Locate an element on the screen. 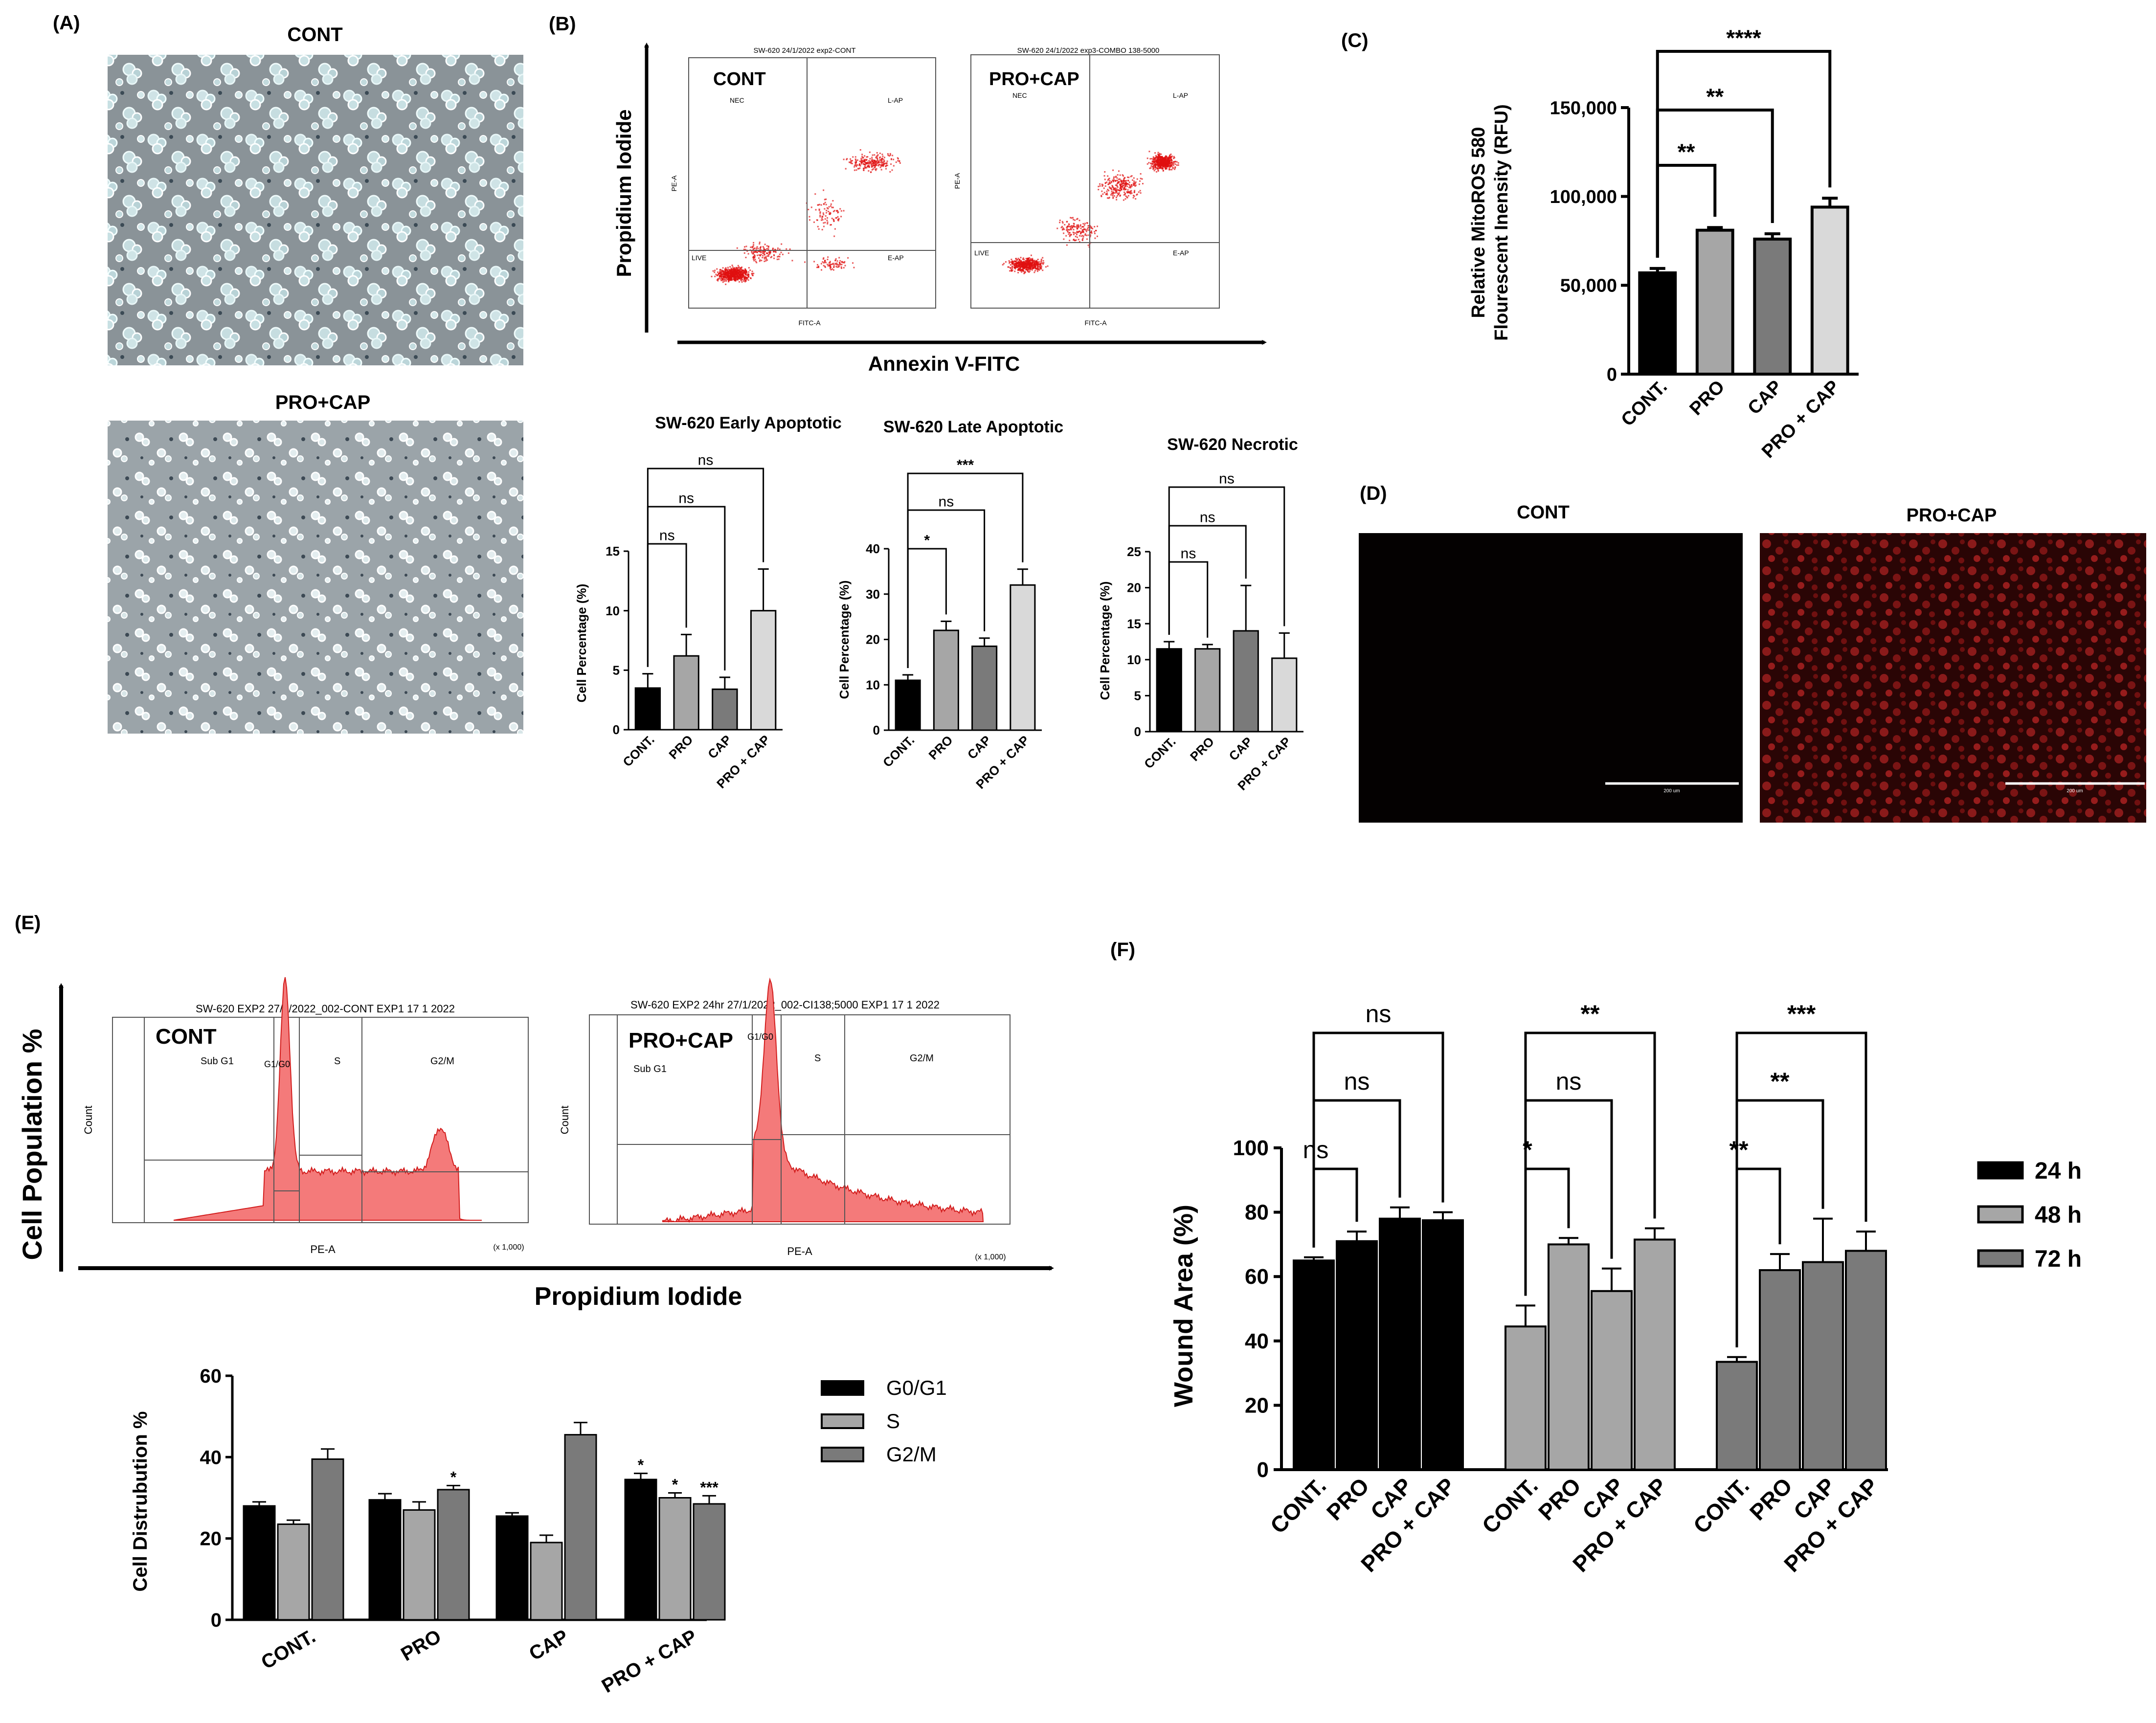  cont-micrograph is located at coordinates (315, 210).